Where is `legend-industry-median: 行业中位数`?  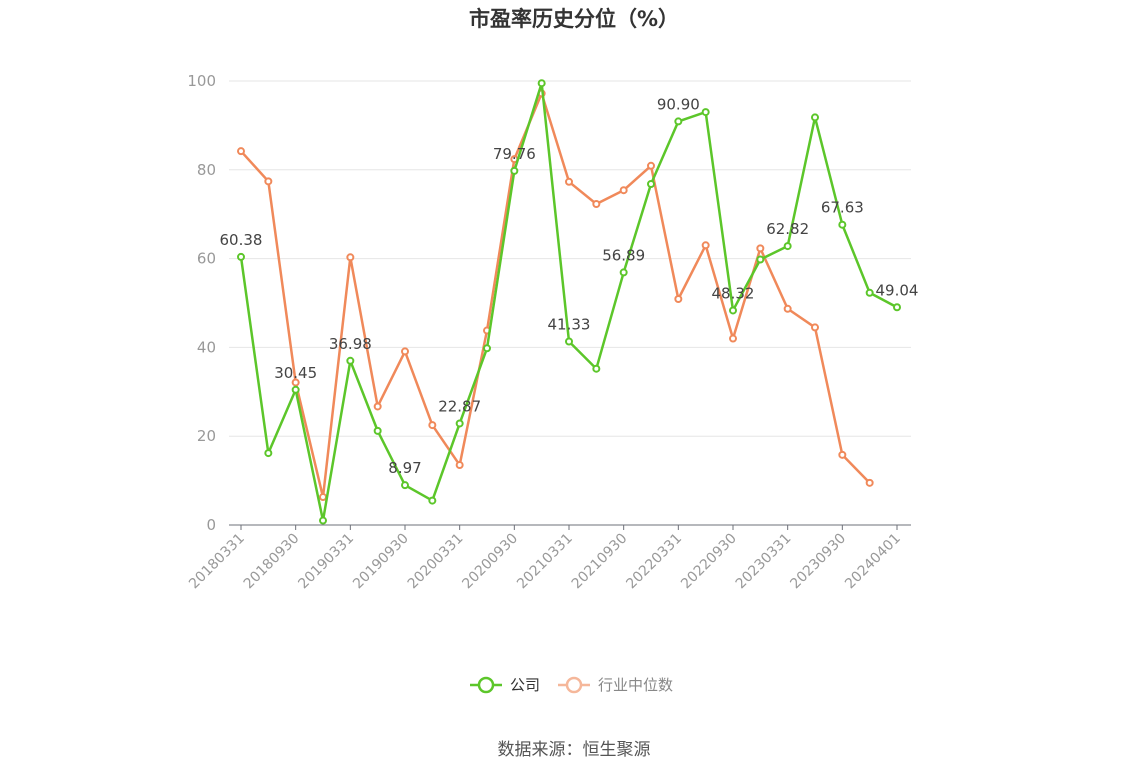
legend-industry-median: 行业中位数 is located at coordinates (615, 685).